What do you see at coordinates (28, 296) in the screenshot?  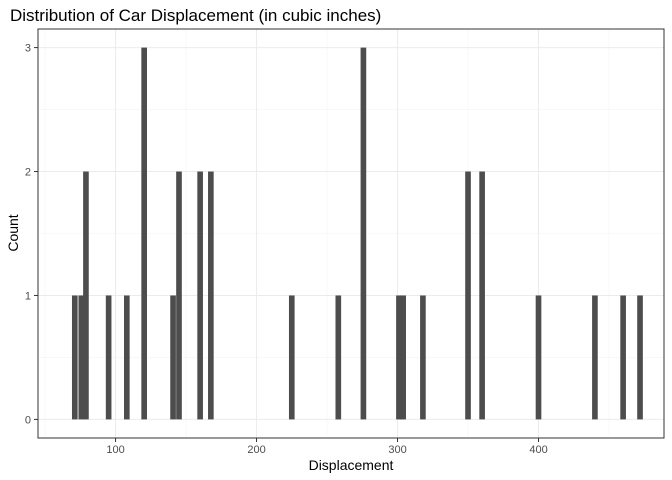 I see `y-tick-label: 1` at bounding box center [28, 296].